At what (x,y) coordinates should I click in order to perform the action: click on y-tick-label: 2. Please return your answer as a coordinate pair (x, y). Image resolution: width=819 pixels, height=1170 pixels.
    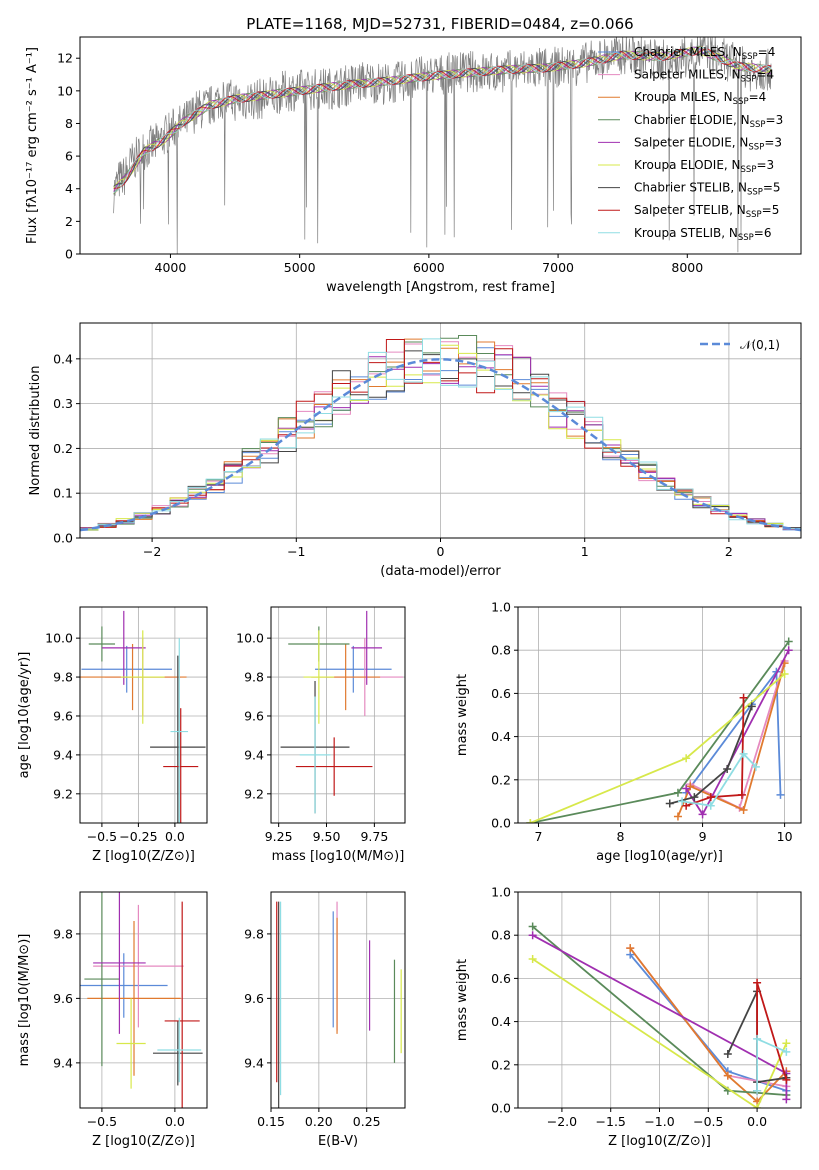
    Looking at the image, I should click on (69, 221).